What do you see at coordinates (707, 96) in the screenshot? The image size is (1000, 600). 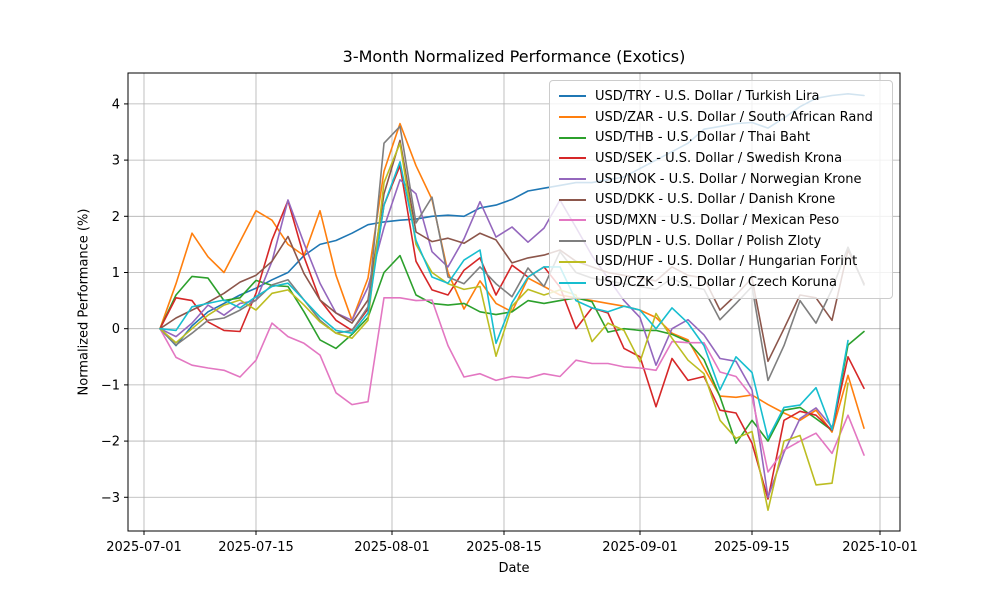 I see `legend-label: USD/TRY - U.S. Dollar / Turkish Lira` at bounding box center [707, 96].